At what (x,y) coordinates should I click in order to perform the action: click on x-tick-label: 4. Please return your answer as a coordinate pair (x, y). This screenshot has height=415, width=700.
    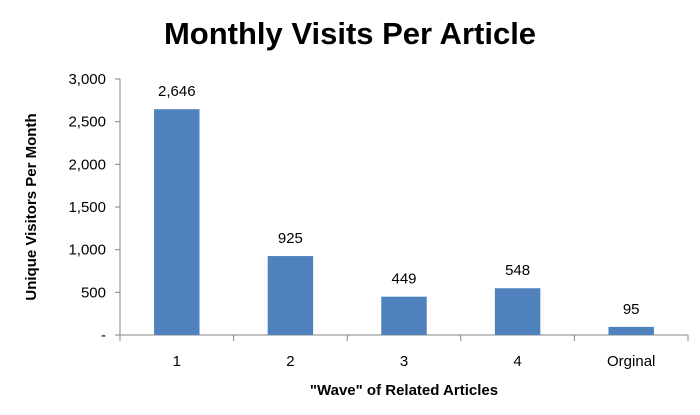
    Looking at the image, I should click on (517, 361).